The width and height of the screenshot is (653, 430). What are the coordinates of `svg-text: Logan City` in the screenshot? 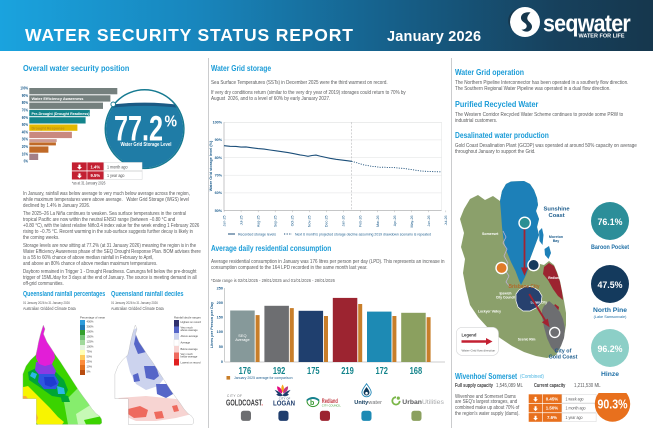 It's located at (539, 303).